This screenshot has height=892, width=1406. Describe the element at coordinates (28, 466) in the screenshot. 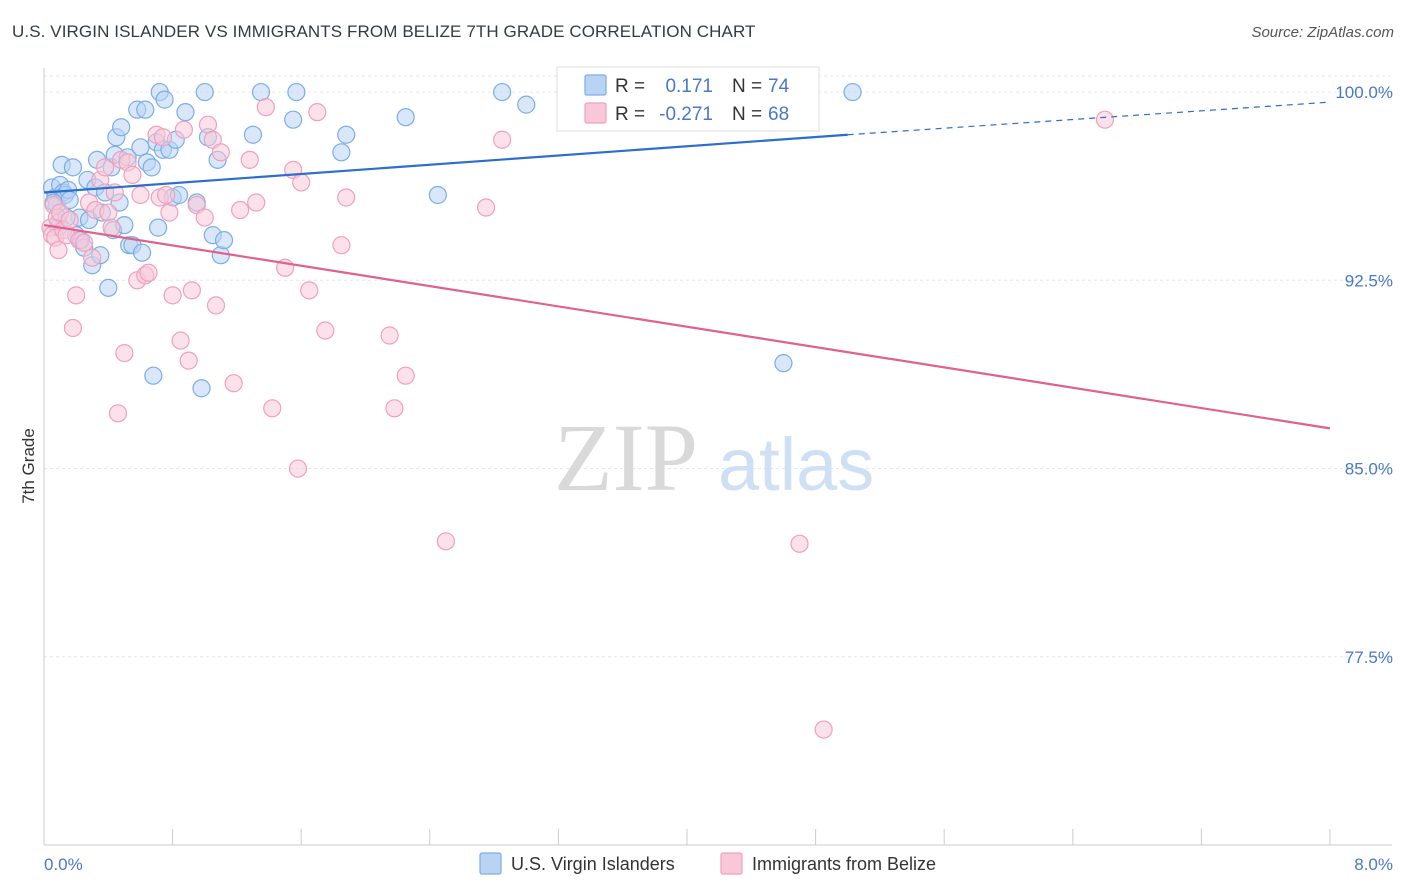

I see `y-axis-label: 7th Grade` at that location.